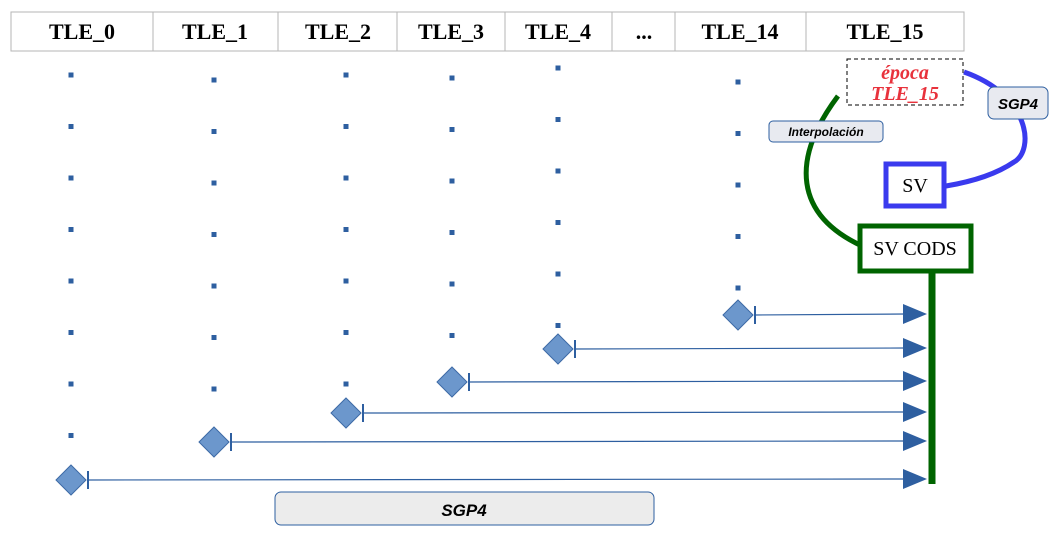 This screenshot has height=536, width=1064. What do you see at coordinates (338, 31) in the screenshot?
I see `header-tle-2: TLE_2` at bounding box center [338, 31].